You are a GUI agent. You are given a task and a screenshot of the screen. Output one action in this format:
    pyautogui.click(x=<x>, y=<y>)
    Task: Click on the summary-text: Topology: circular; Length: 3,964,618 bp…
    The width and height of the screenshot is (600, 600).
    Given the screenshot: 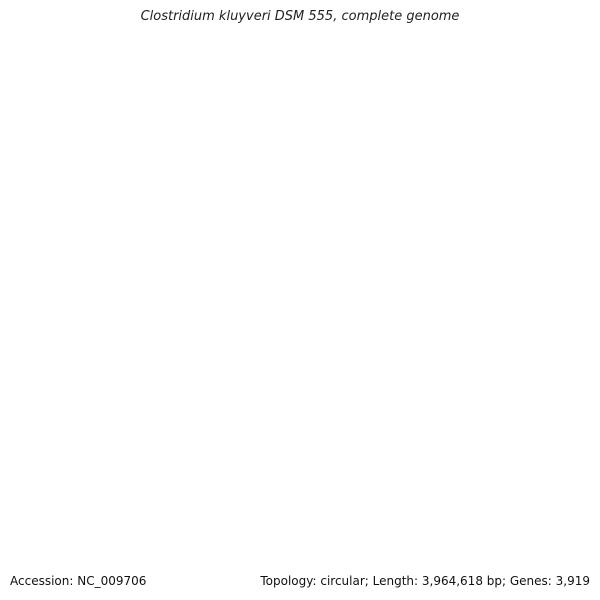 What is the action you would take?
    pyautogui.click(x=425, y=581)
    